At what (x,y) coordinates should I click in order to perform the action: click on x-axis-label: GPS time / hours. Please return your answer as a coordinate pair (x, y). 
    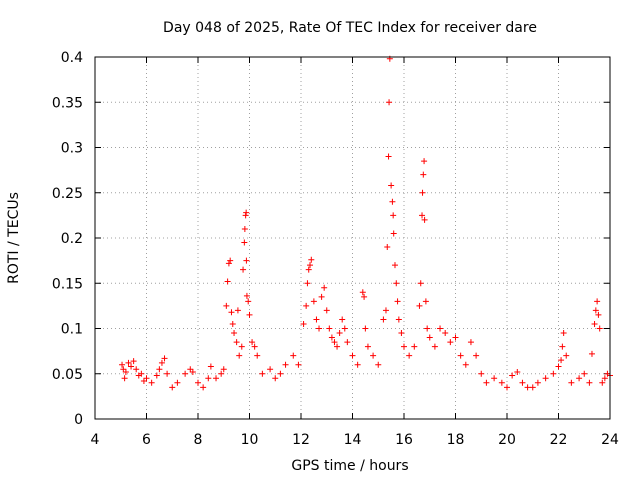
    Looking at the image, I should click on (349, 466).